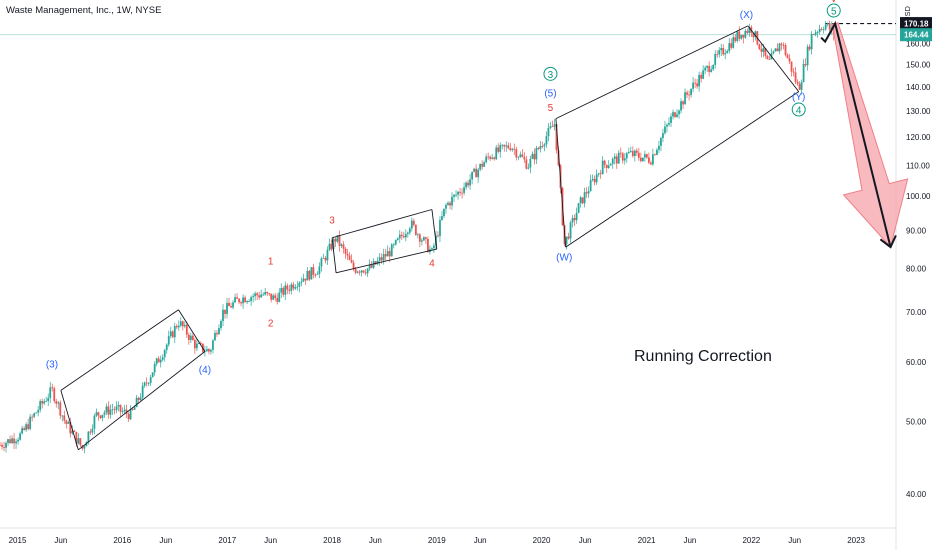 This screenshot has width=932, height=550. I want to click on x-tick-label: 2023, so click(856, 540).